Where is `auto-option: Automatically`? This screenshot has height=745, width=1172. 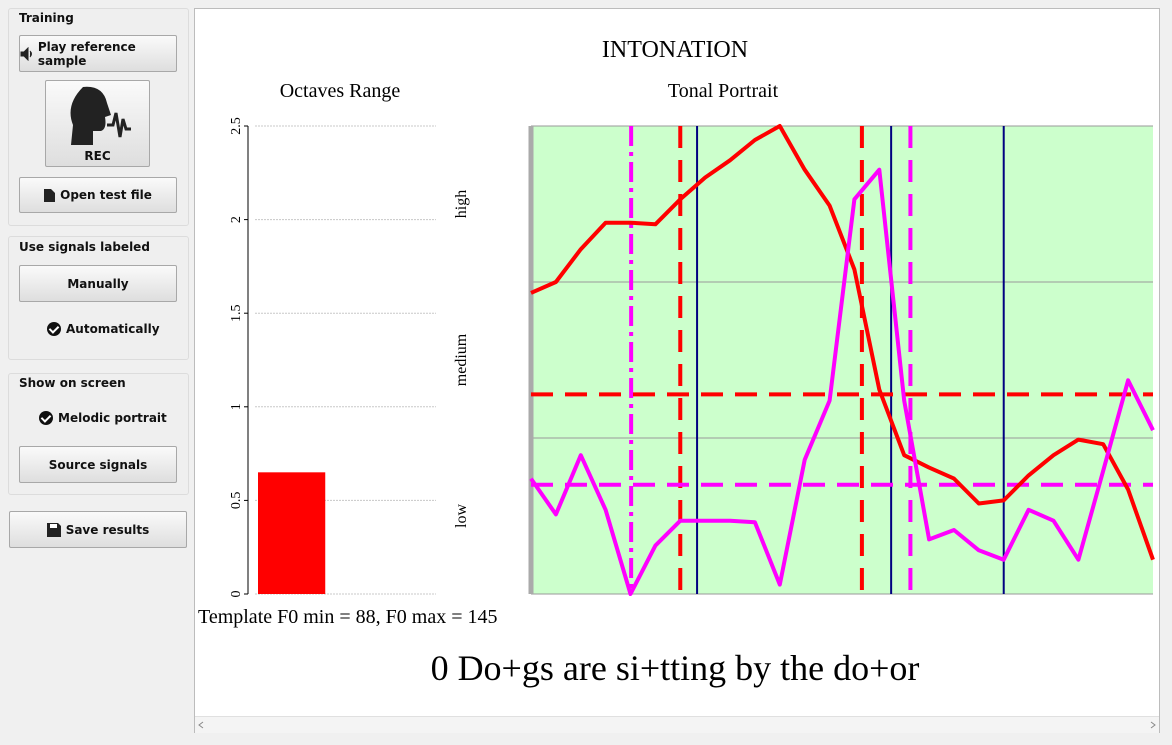
auto-option: Automatically is located at coordinates (103, 329).